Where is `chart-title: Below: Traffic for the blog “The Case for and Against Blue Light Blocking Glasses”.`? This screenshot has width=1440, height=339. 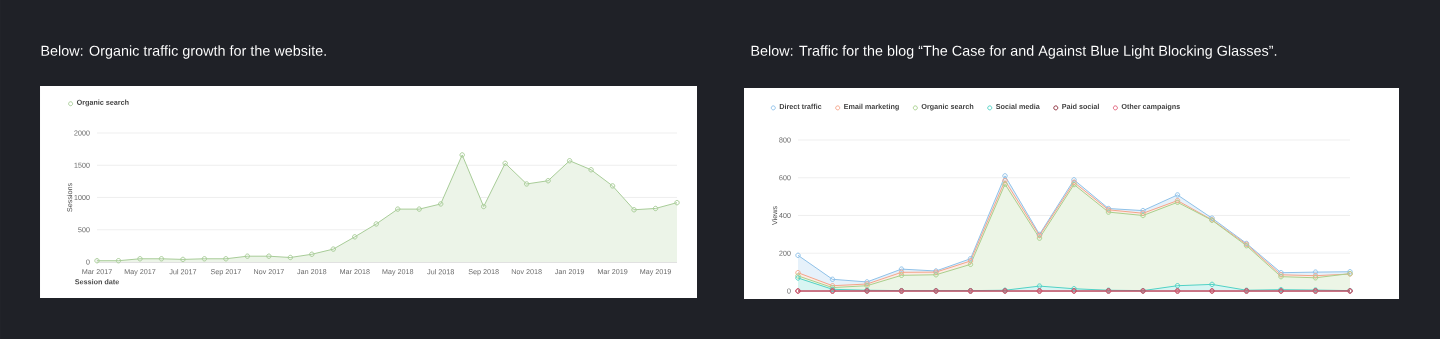
chart-title: Below: Traffic for the blog “The Case for and Against Blue Light Blocking Glasses”. is located at coordinates (1014, 52).